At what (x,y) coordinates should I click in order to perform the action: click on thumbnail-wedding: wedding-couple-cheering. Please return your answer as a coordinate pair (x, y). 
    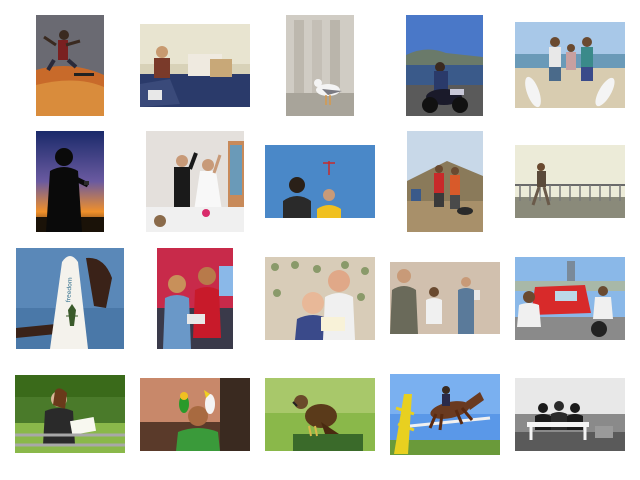
    Looking at the image, I should click on (195, 181).